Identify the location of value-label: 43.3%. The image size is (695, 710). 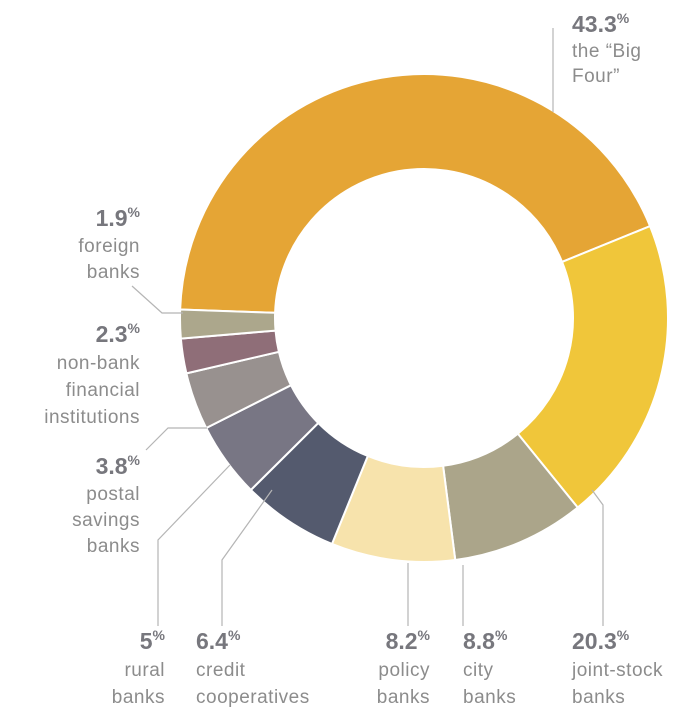
(601, 23).